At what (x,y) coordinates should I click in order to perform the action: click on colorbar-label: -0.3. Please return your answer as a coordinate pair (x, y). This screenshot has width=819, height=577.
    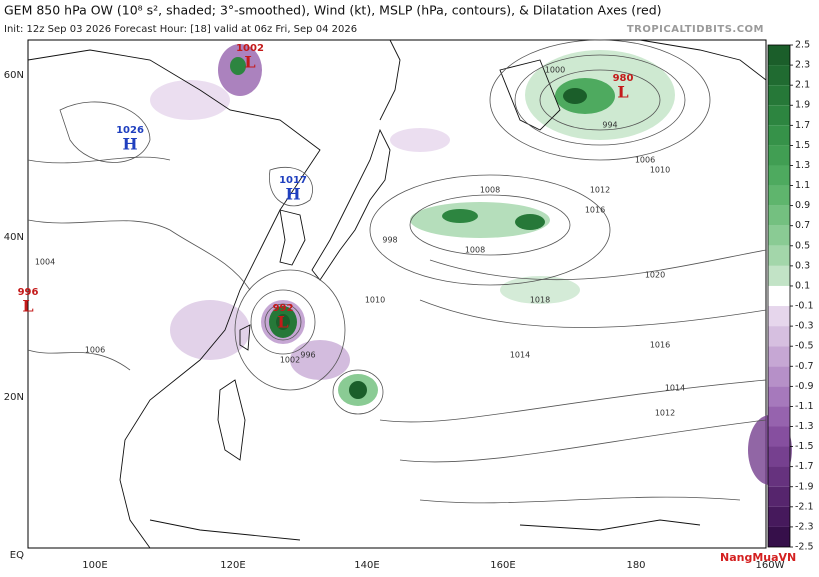
    Looking at the image, I should click on (804, 326).